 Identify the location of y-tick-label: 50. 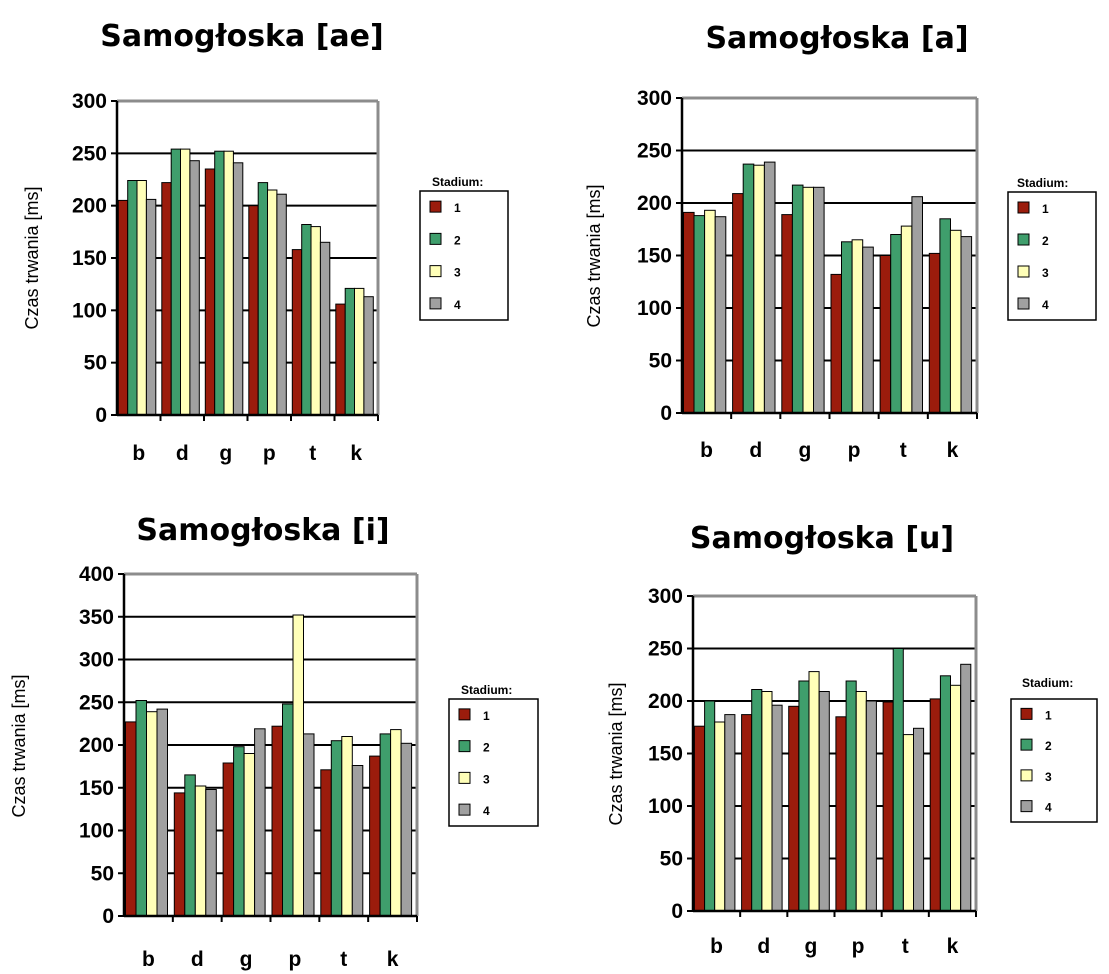
(102, 873).